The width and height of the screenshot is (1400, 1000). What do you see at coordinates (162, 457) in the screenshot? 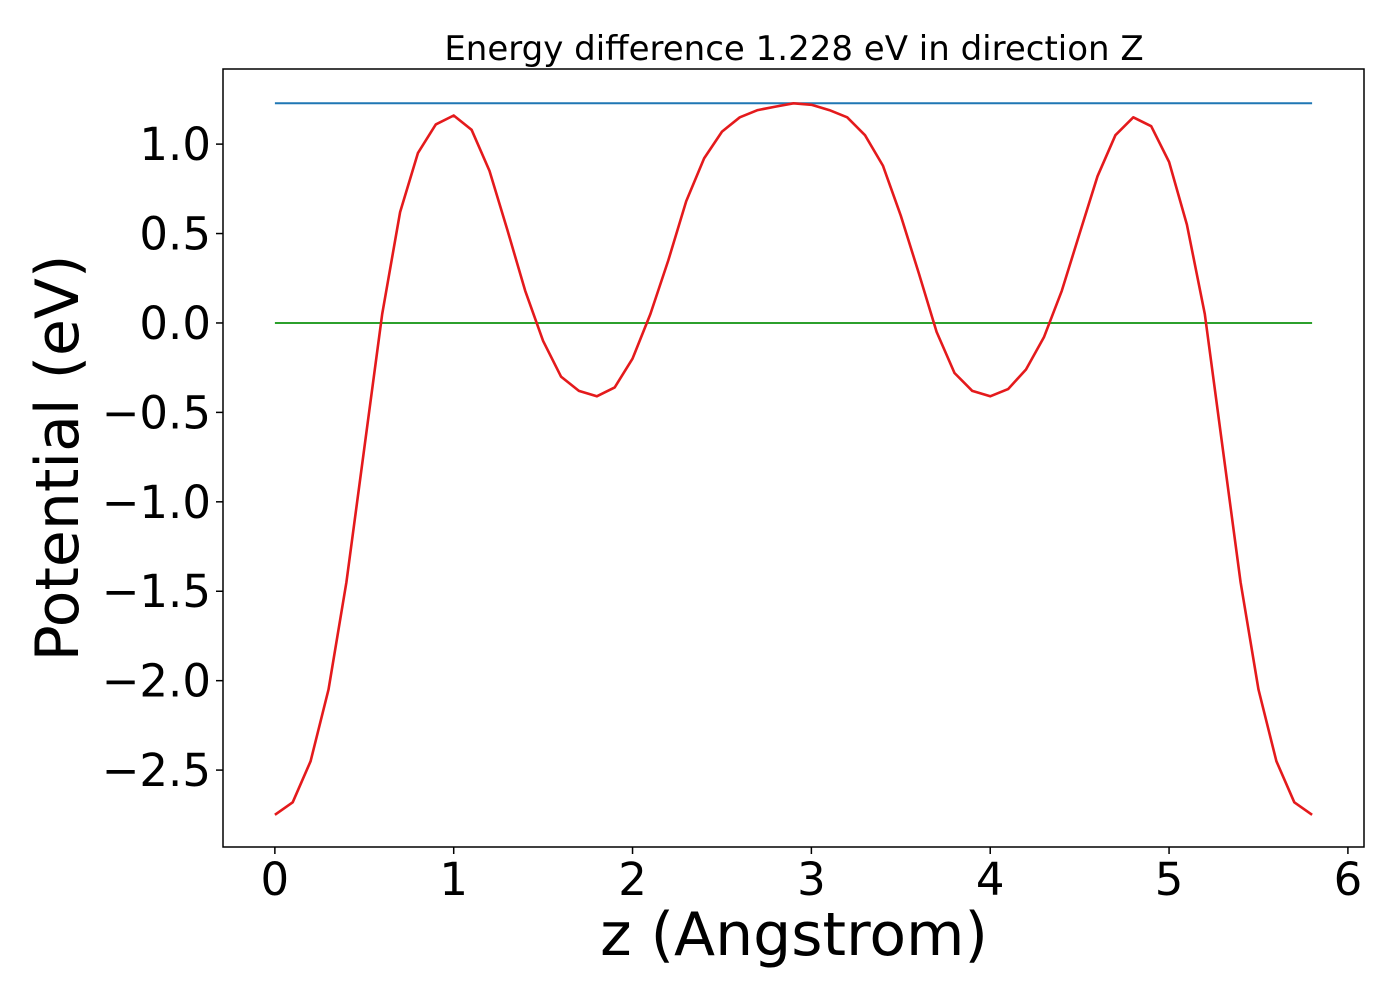
I see `y-axis: 1.0 0.5 0.0 −0.5 −1.0 −1.5 −2.0 −2.5` at bounding box center [162, 457].